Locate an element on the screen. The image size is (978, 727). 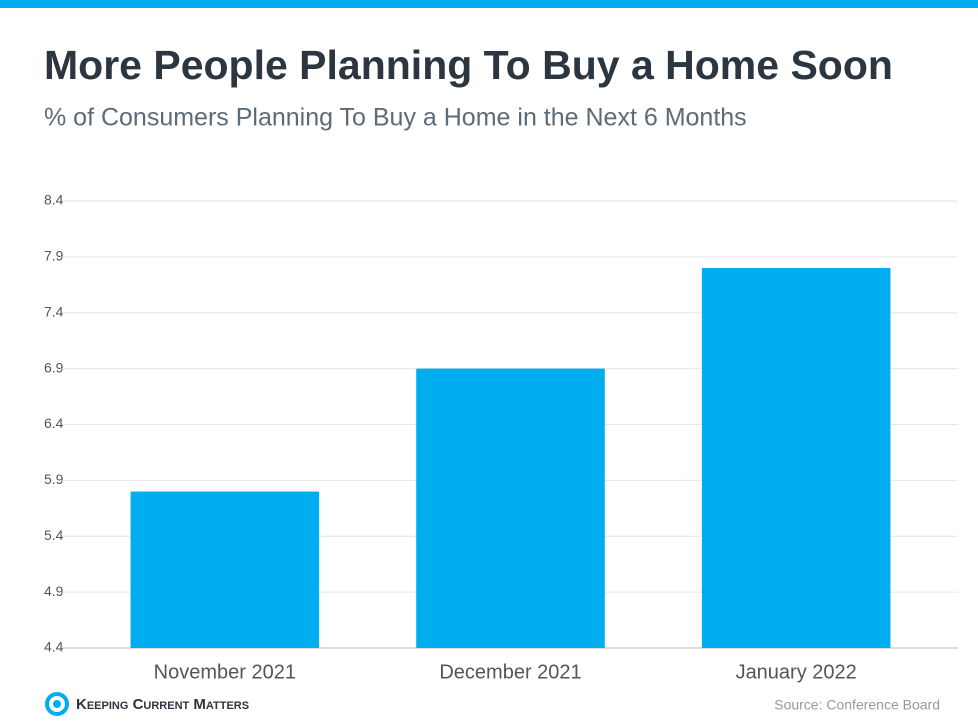
source: Source: Conference Board is located at coordinates (857, 705).